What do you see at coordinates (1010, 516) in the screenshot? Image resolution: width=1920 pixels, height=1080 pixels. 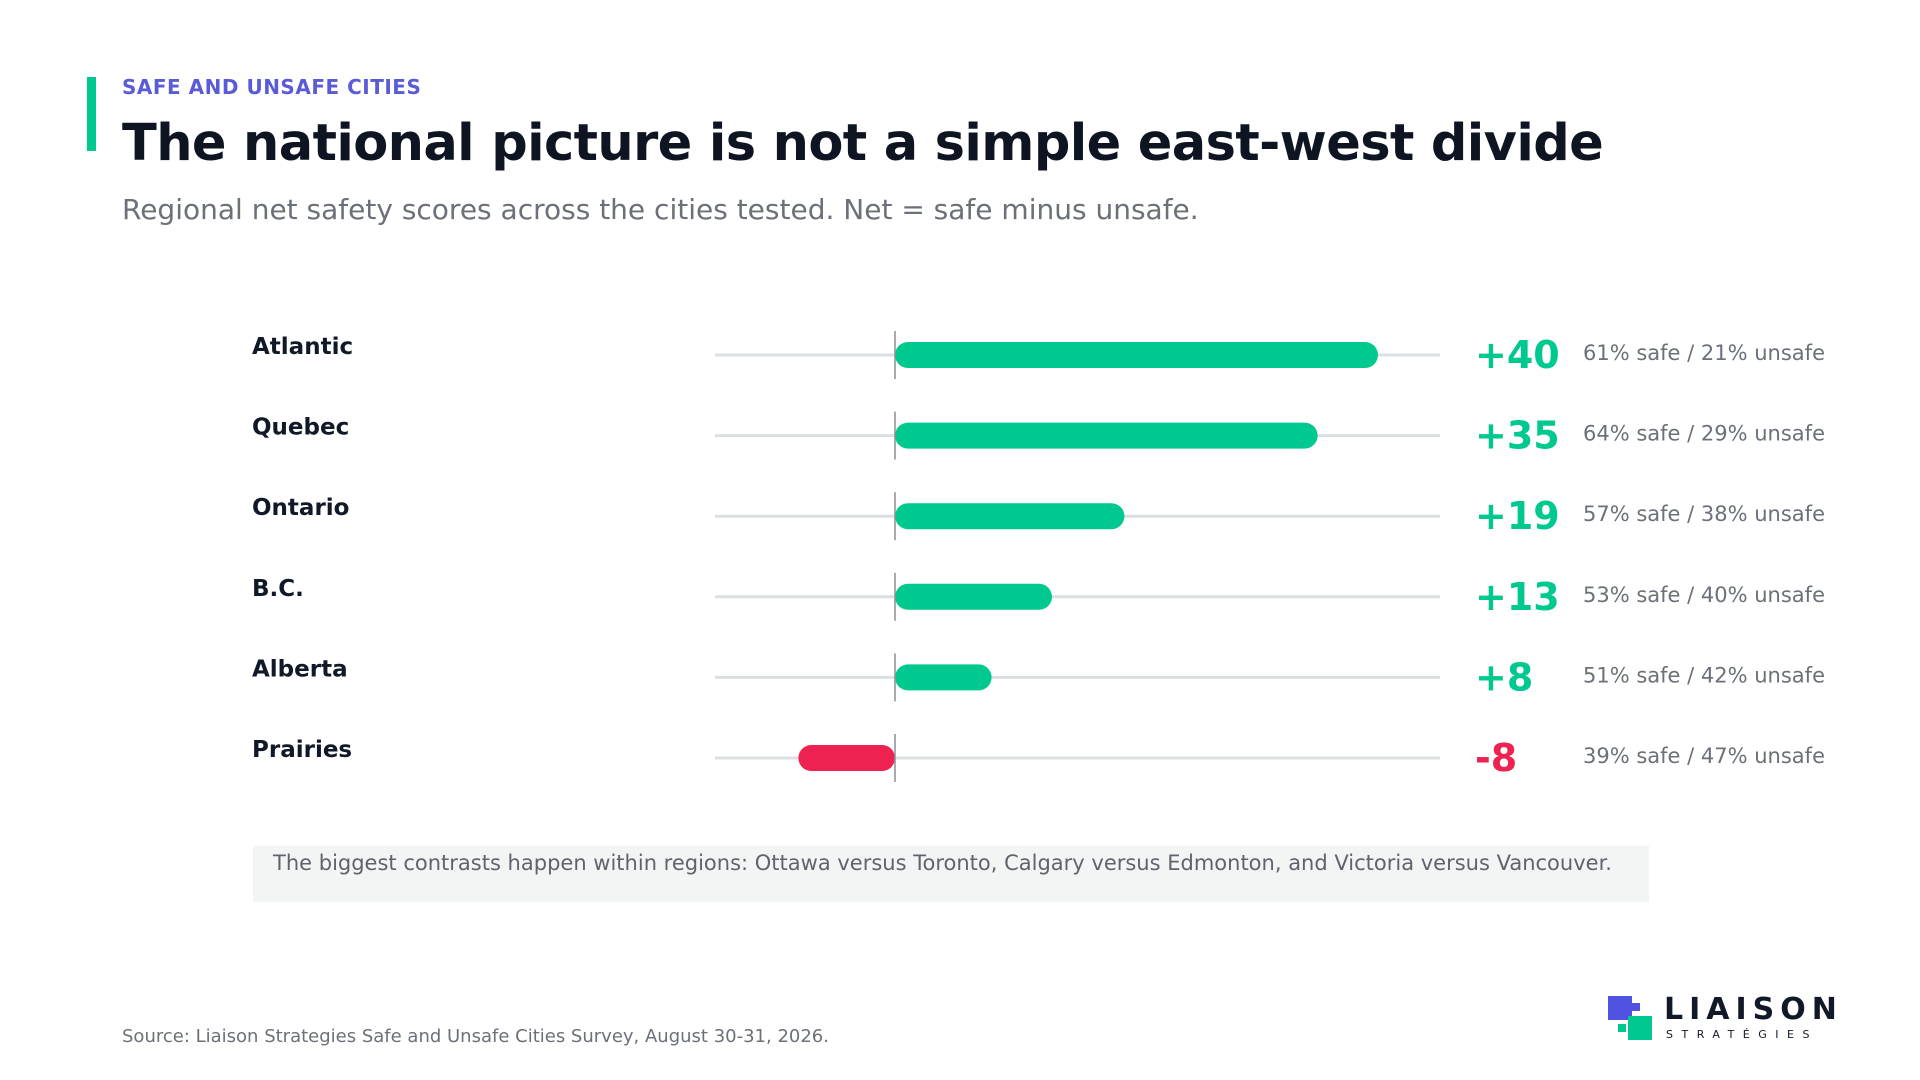 I see `bar-ontario` at bounding box center [1010, 516].